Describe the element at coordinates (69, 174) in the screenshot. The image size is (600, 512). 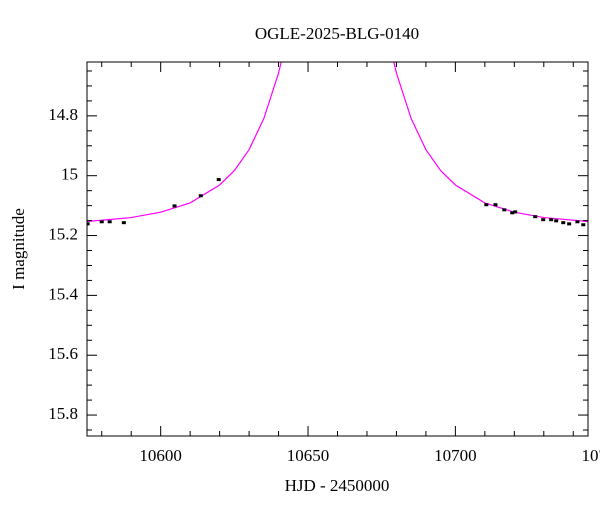
I see `y-tick-label: 15` at that location.